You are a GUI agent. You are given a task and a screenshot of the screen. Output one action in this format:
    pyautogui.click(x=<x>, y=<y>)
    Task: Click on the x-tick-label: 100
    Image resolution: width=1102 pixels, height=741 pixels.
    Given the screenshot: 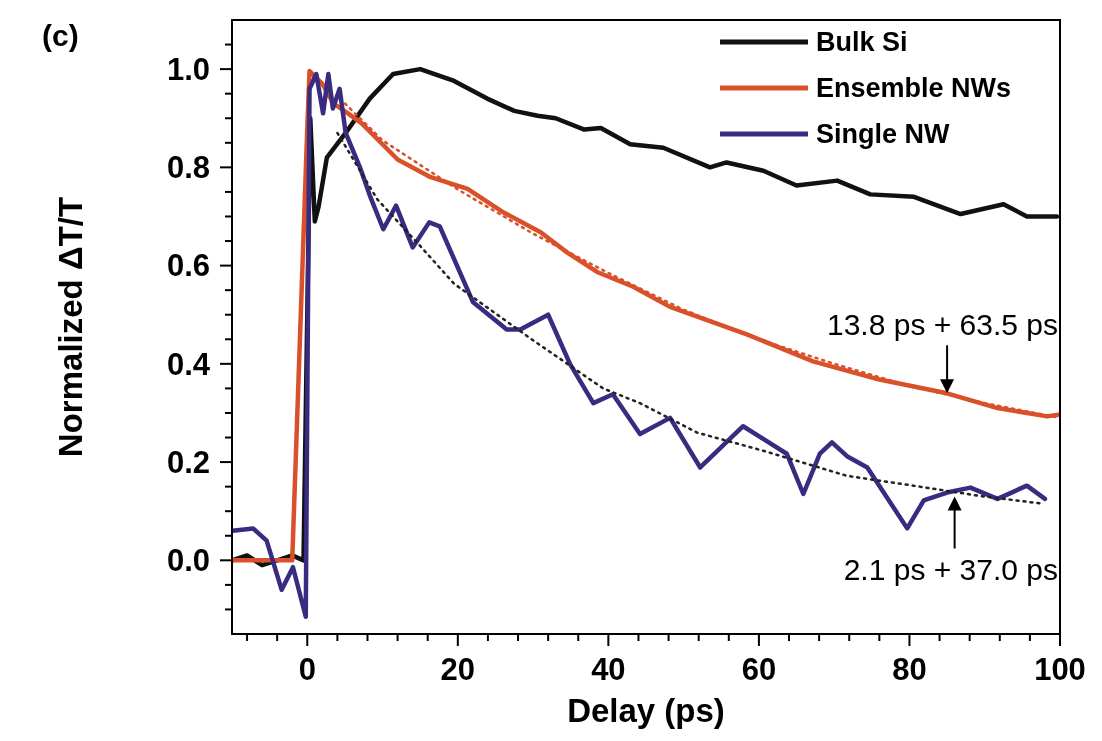 What is the action you would take?
    pyautogui.click(x=1060, y=669)
    